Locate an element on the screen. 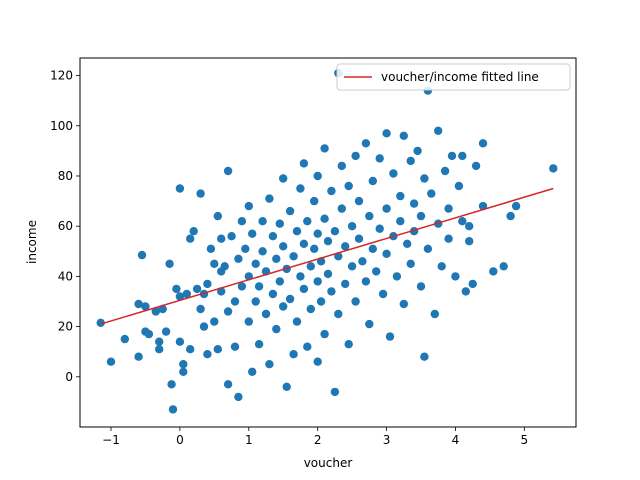 The width and height of the screenshot is (640, 480). legend-box is located at coordinates (453, 77).